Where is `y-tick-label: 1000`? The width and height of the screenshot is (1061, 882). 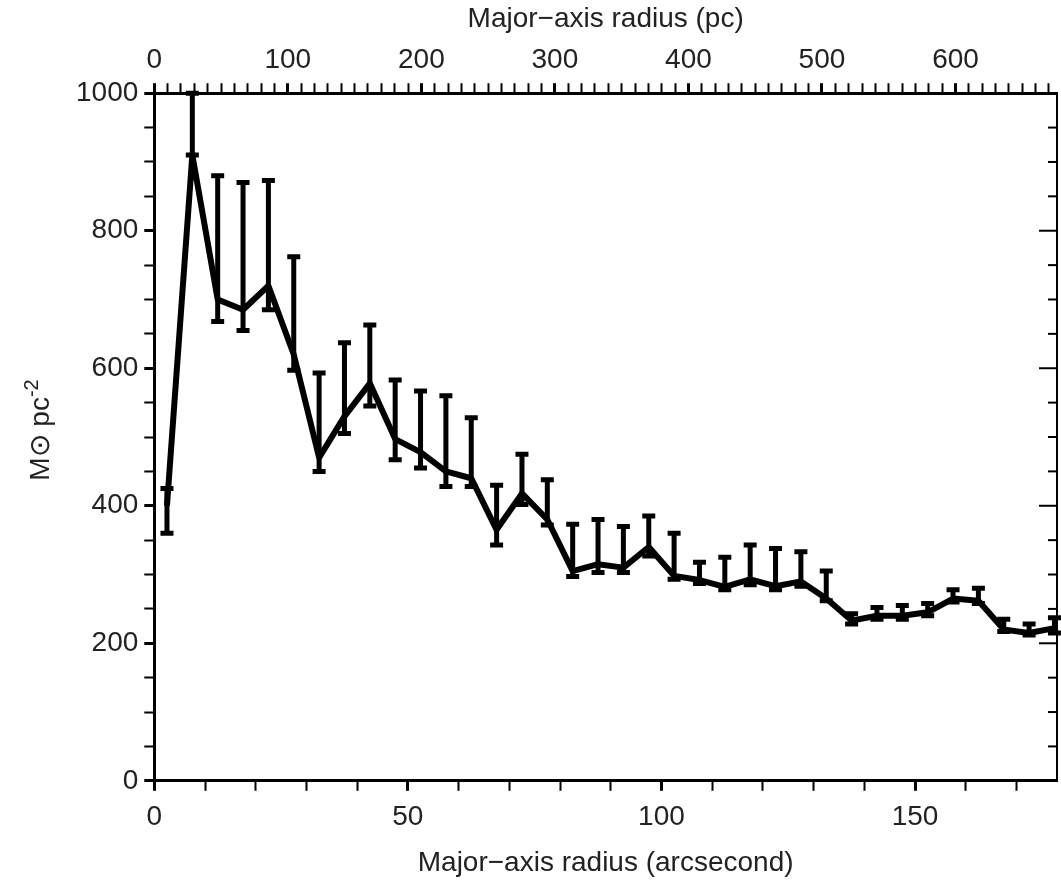 y-tick-label: 1000 is located at coordinates (107, 91).